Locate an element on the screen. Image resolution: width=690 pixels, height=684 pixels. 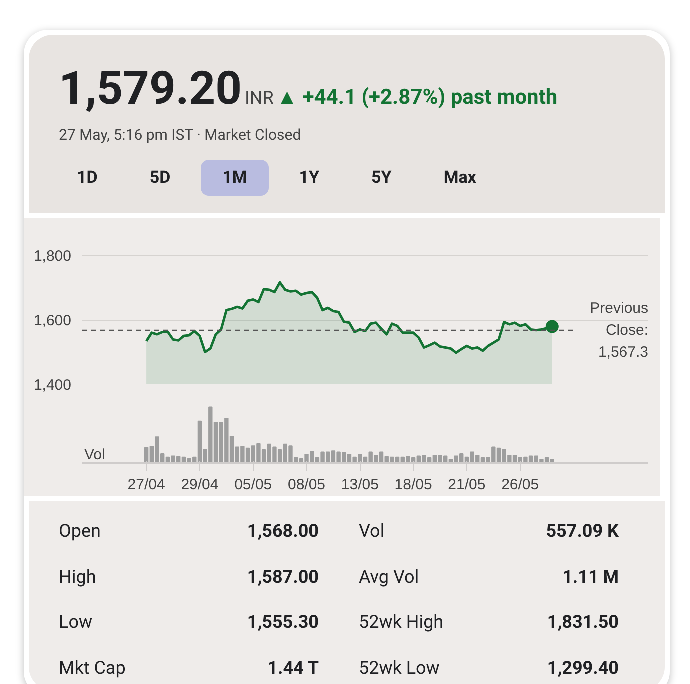
text: 1.44 T is located at coordinates (293, 669).